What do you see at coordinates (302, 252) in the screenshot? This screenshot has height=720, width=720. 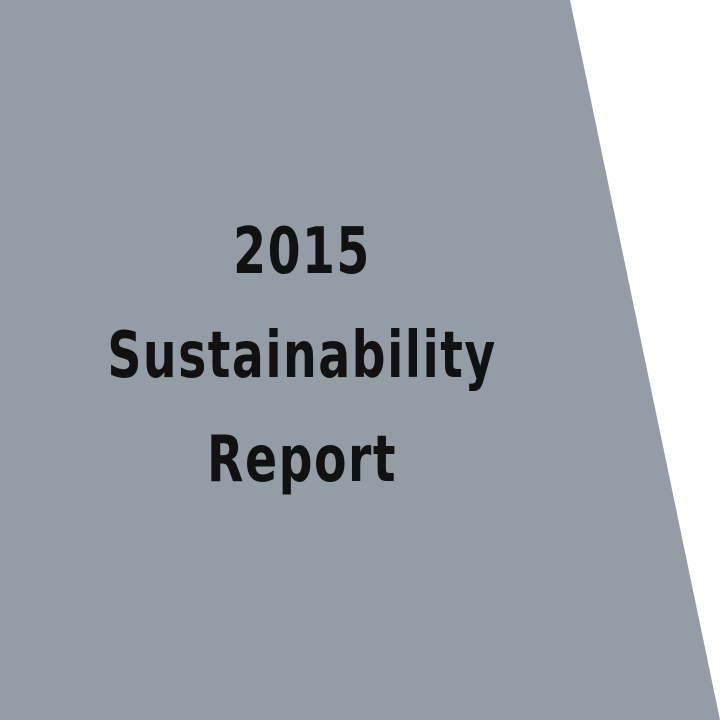 I see `title-year: 2015` at bounding box center [302, 252].